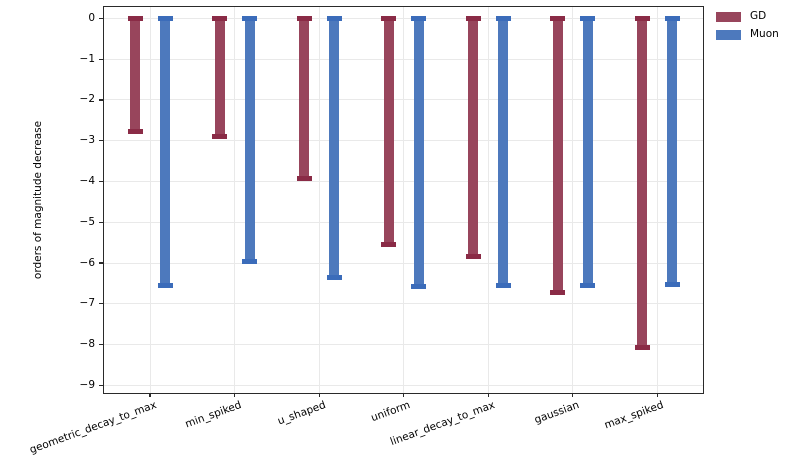  I want to click on bar-cap-zero-gd-linear_decay_to_max, so click(473, 18).